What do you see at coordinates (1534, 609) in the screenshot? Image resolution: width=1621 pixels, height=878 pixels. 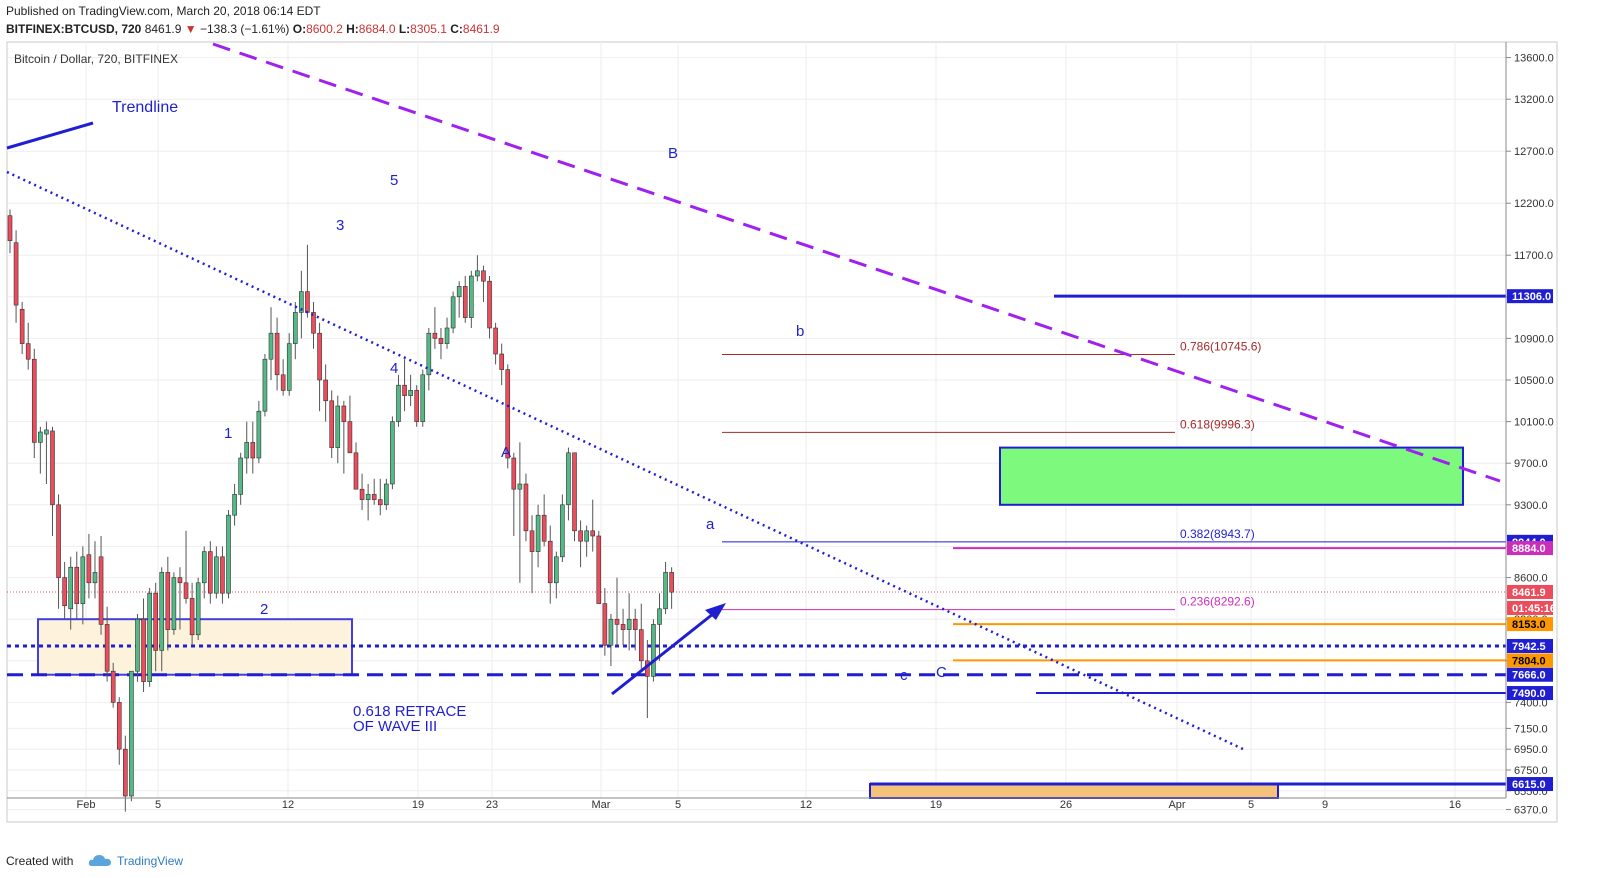 I see `price-flag-label: 01:45:16` at bounding box center [1534, 609].